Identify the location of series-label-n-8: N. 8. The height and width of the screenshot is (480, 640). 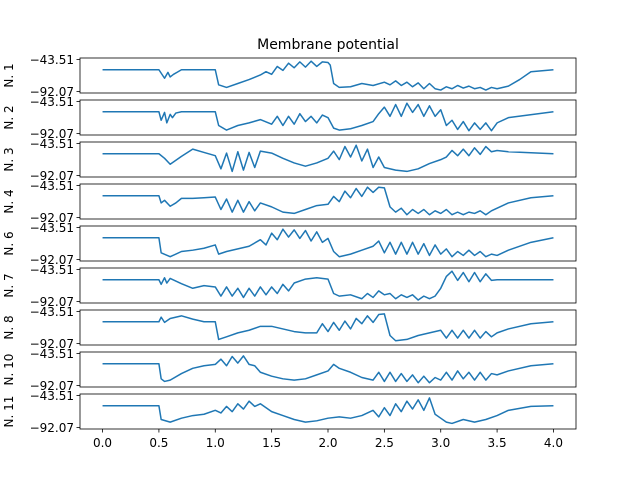
(9, 327).